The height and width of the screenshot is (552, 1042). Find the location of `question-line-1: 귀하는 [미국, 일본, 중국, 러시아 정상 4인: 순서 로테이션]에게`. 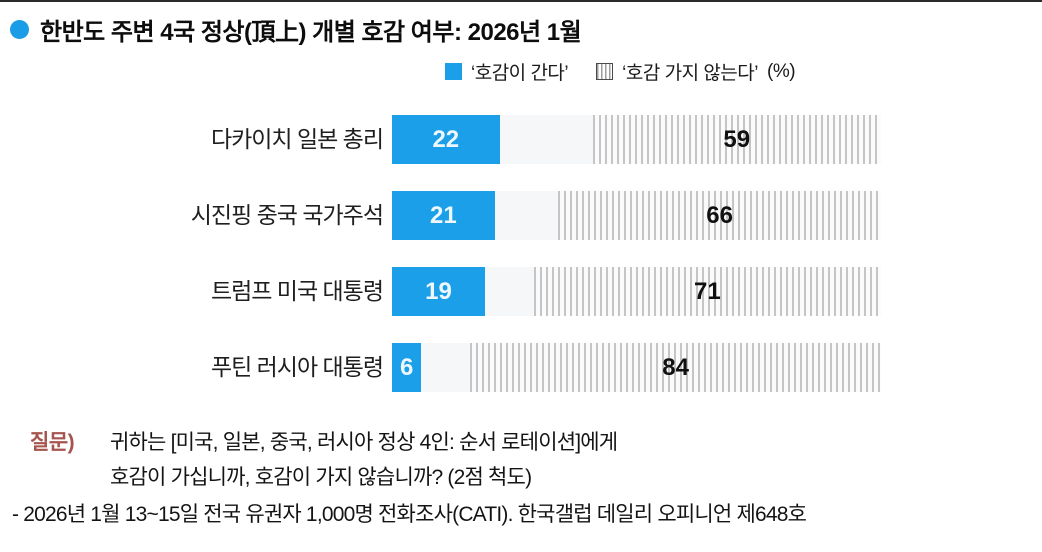

question-line-1: 귀하는 [미국, 일본, 중국, 러시아 정상 4인: 순서 로테이션]에게 is located at coordinates (364, 442).